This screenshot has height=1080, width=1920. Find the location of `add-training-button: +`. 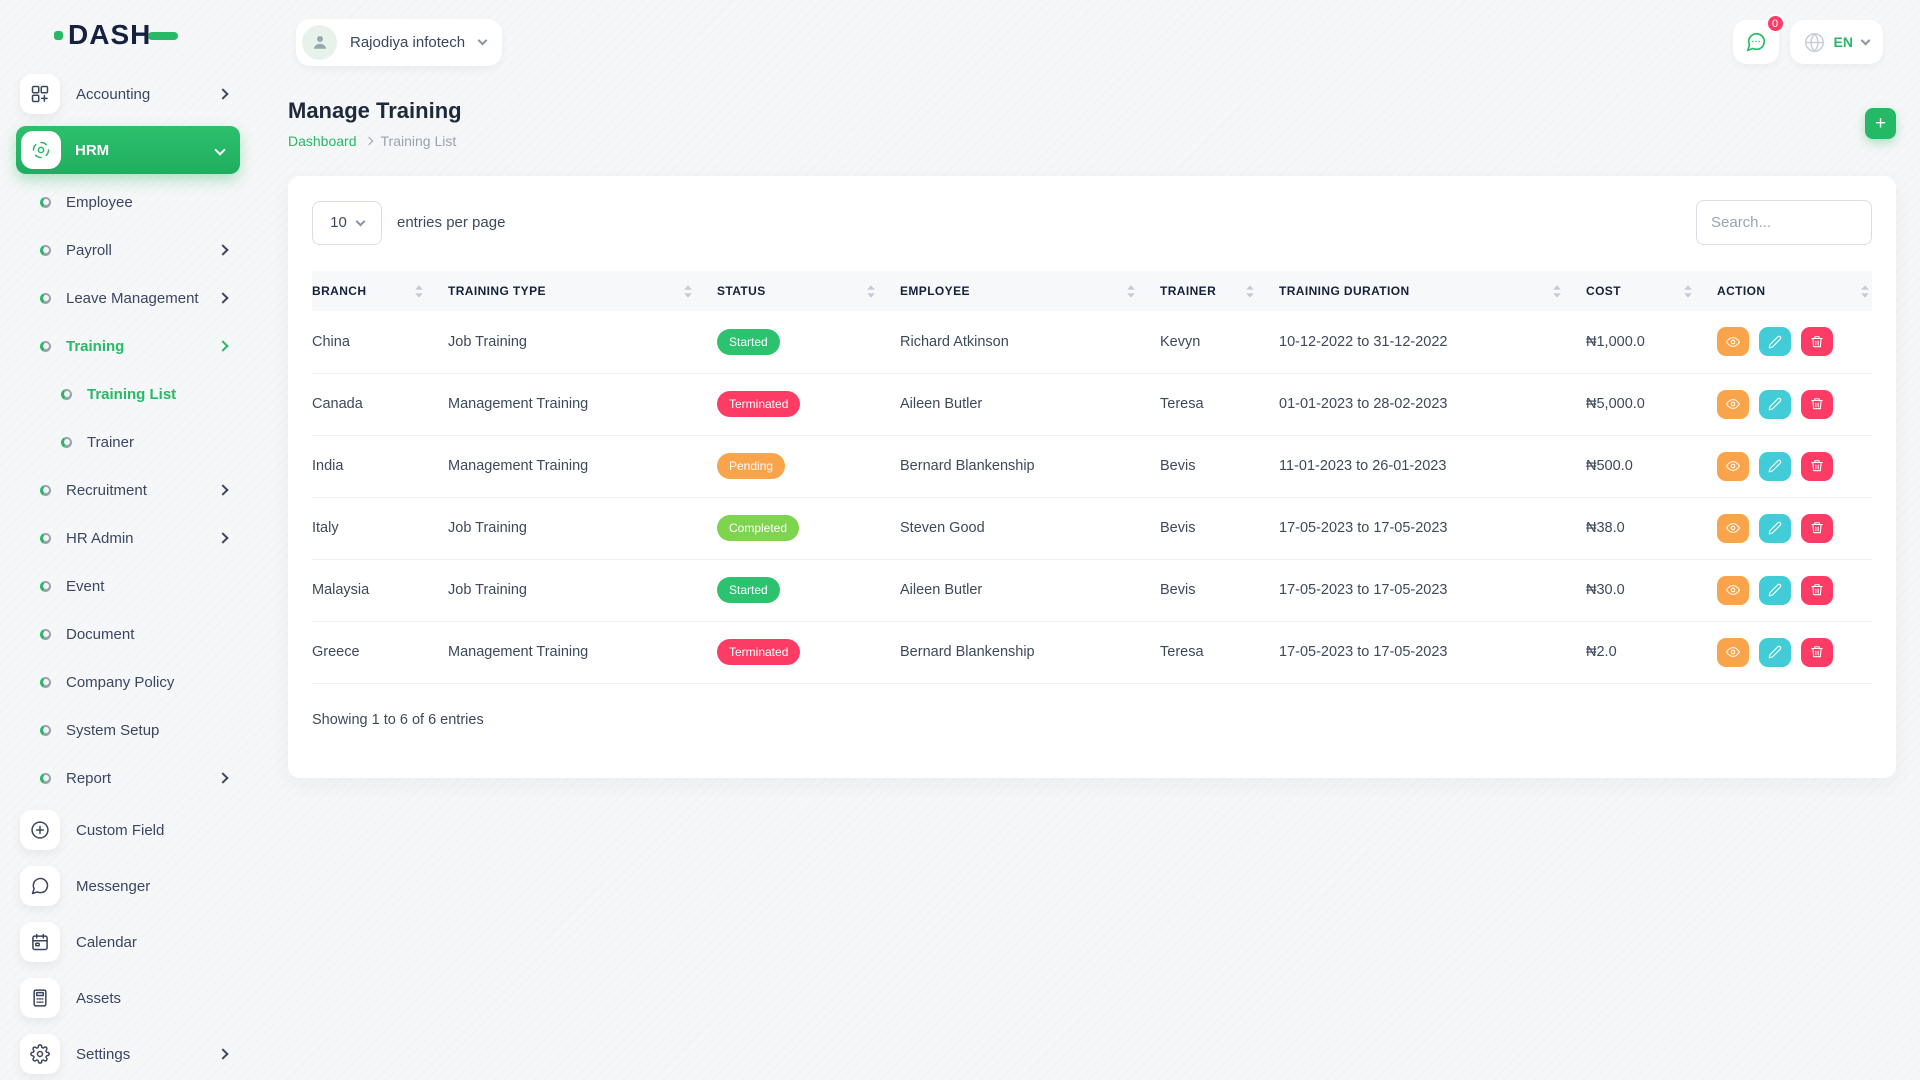

add-training-button: + is located at coordinates (1880, 123).